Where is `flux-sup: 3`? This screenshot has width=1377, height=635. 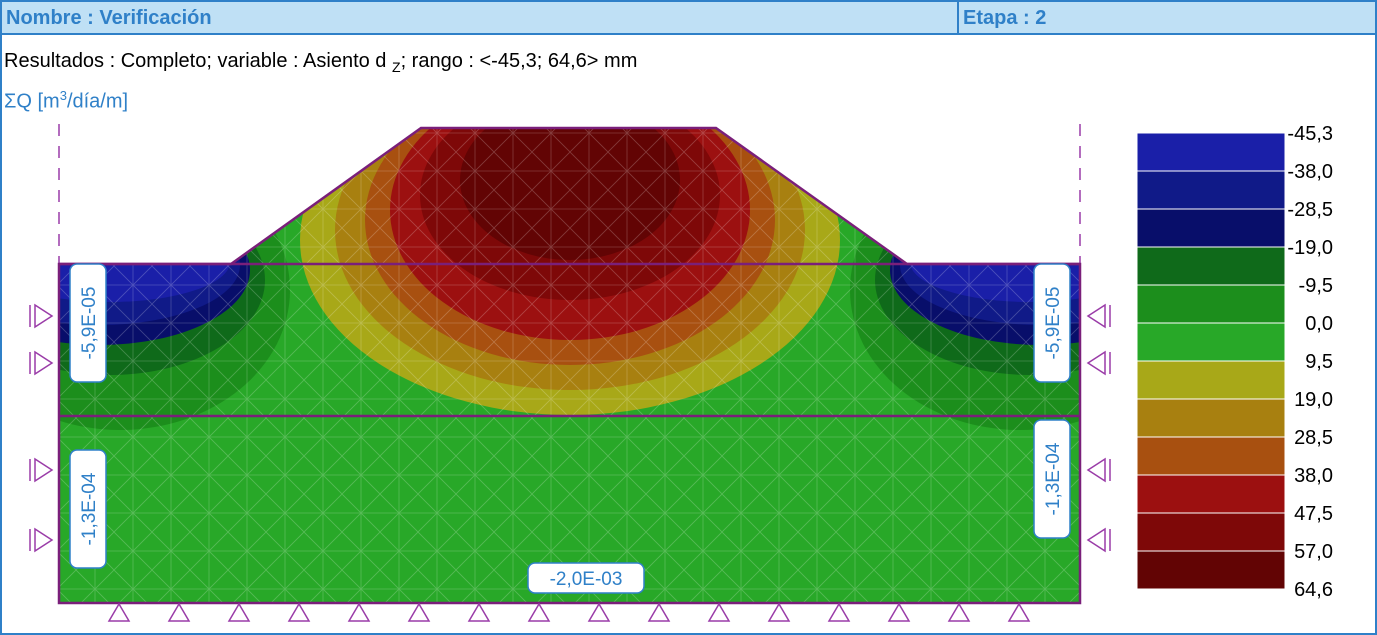 flux-sup: 3 is located at coordinates (63, 95).